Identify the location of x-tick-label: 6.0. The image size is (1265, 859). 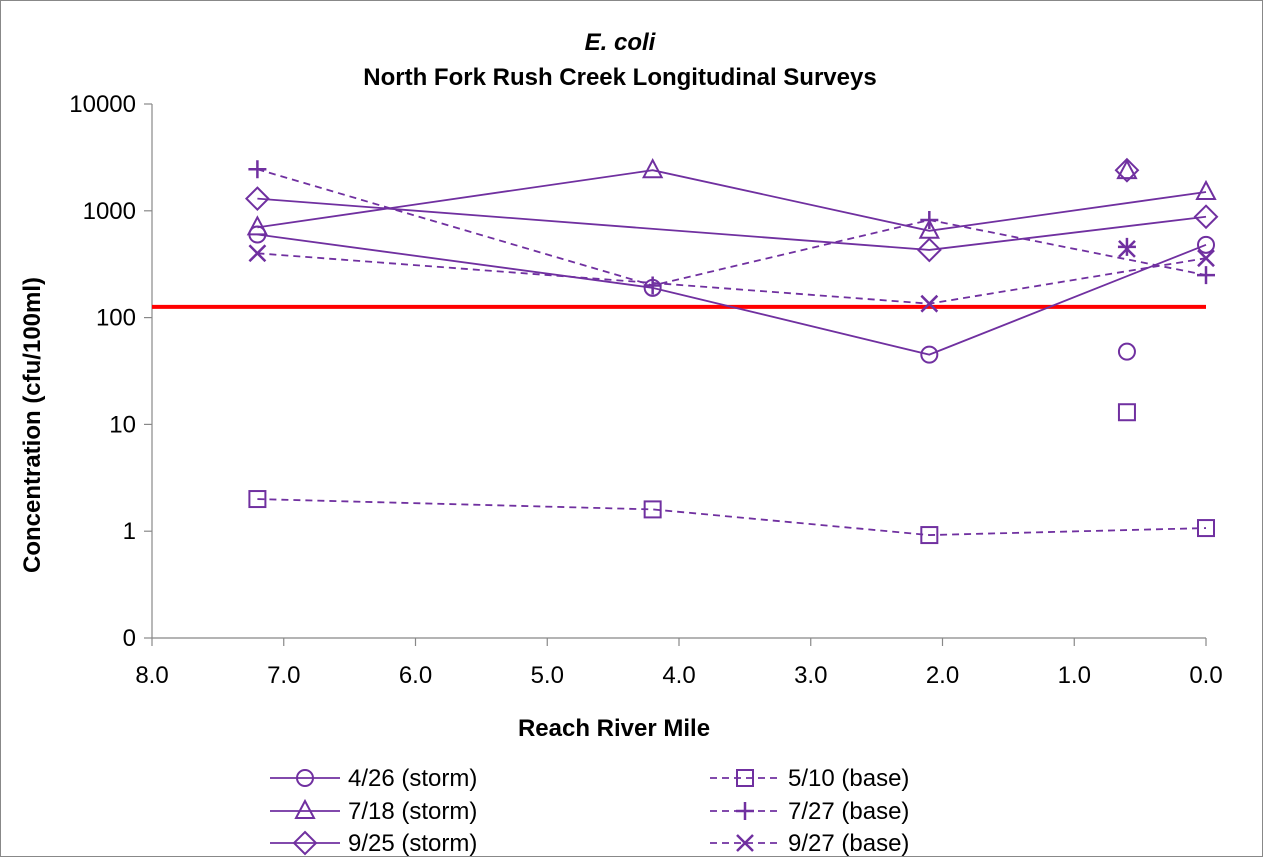
(415, 675).